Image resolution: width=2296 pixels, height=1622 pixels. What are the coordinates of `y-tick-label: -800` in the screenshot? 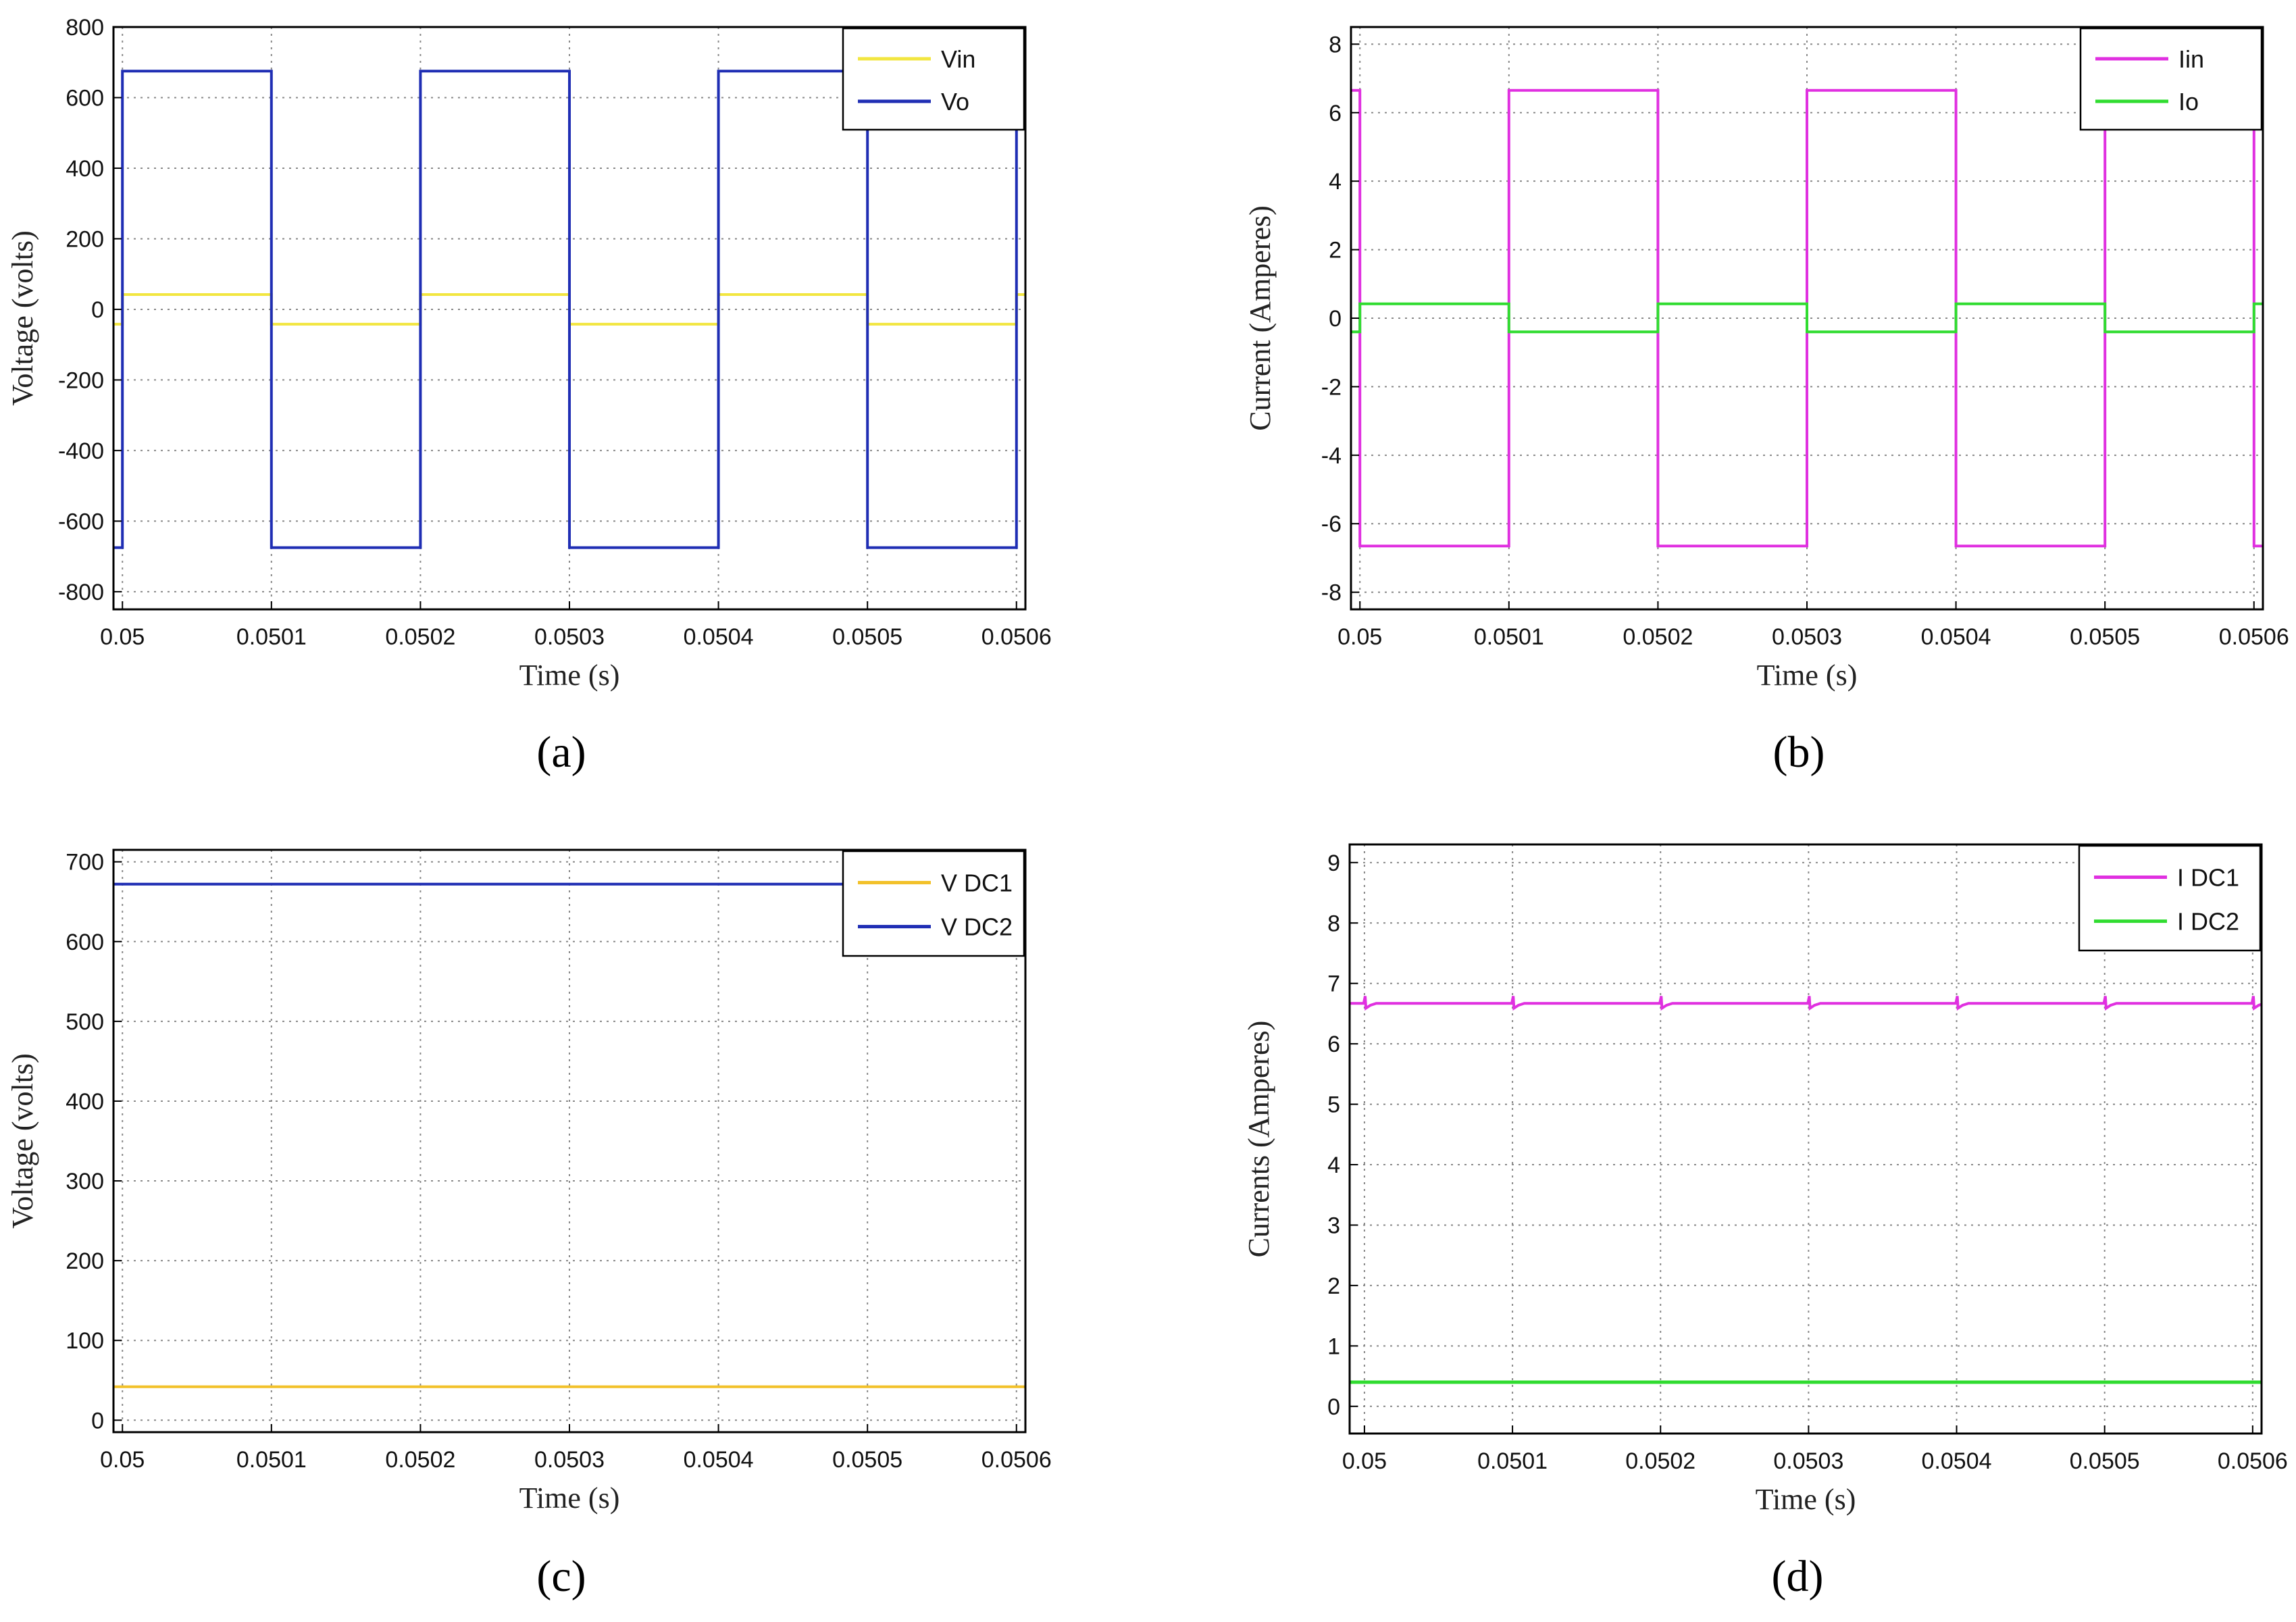 It's located at (81, 592).